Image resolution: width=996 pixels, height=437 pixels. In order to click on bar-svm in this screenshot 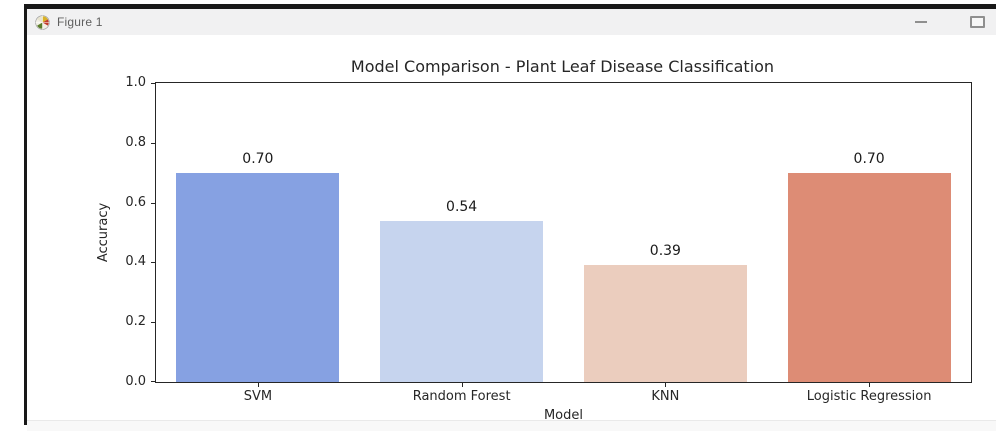, I will do `click(258, 277)`.